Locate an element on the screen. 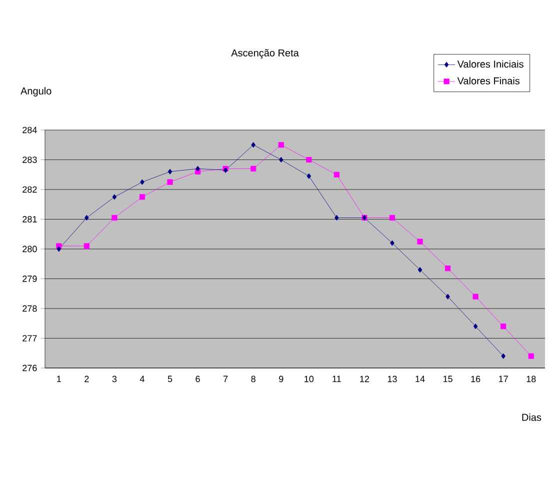  y-tick-label: 281 is located at coordinates (29, 219).